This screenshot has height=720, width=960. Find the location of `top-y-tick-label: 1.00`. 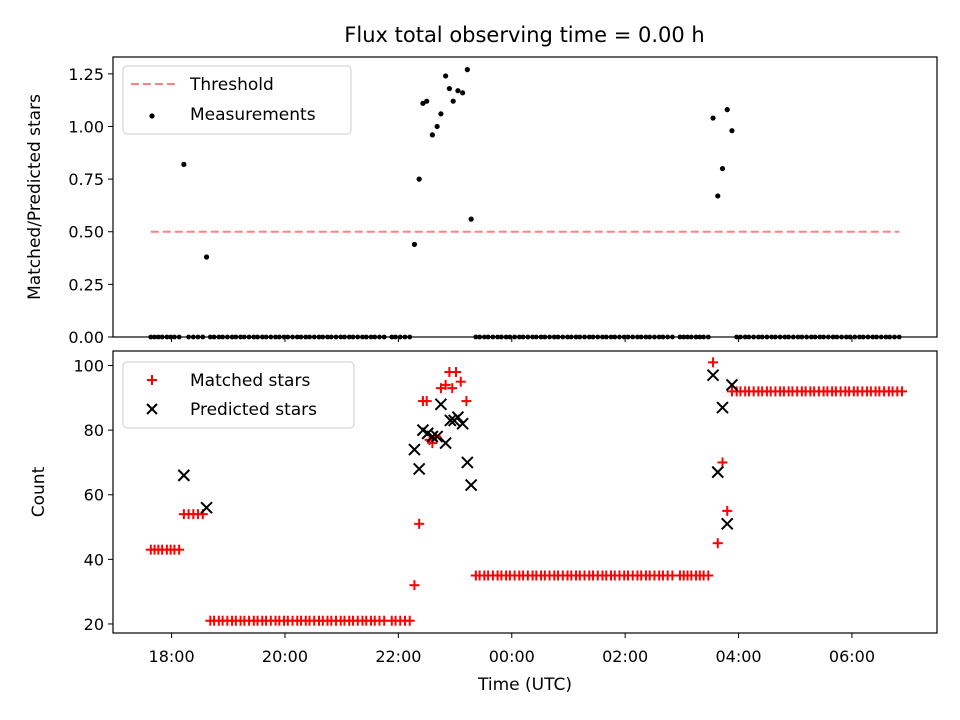

top-y-tick-label: 1.00 is located at coordinates (86, 126).